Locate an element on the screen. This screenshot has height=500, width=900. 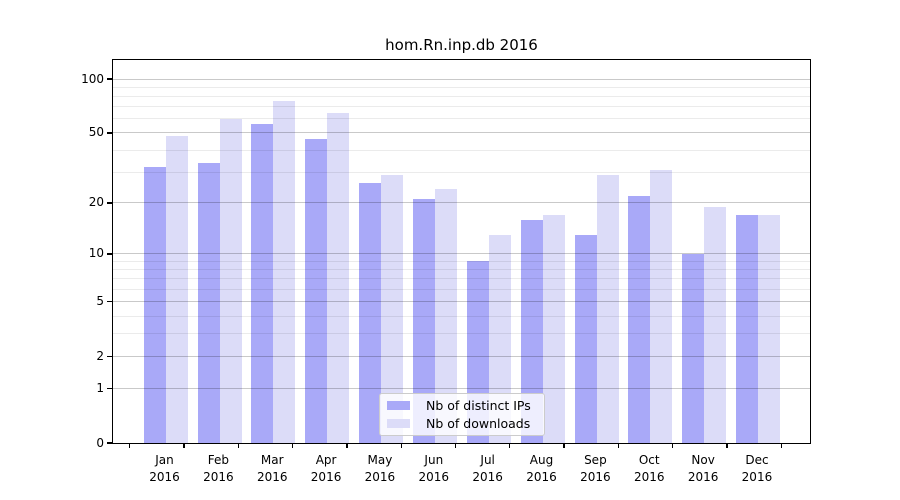
x-tick-label-may: May 2016 is located at coordinates (380, 469).